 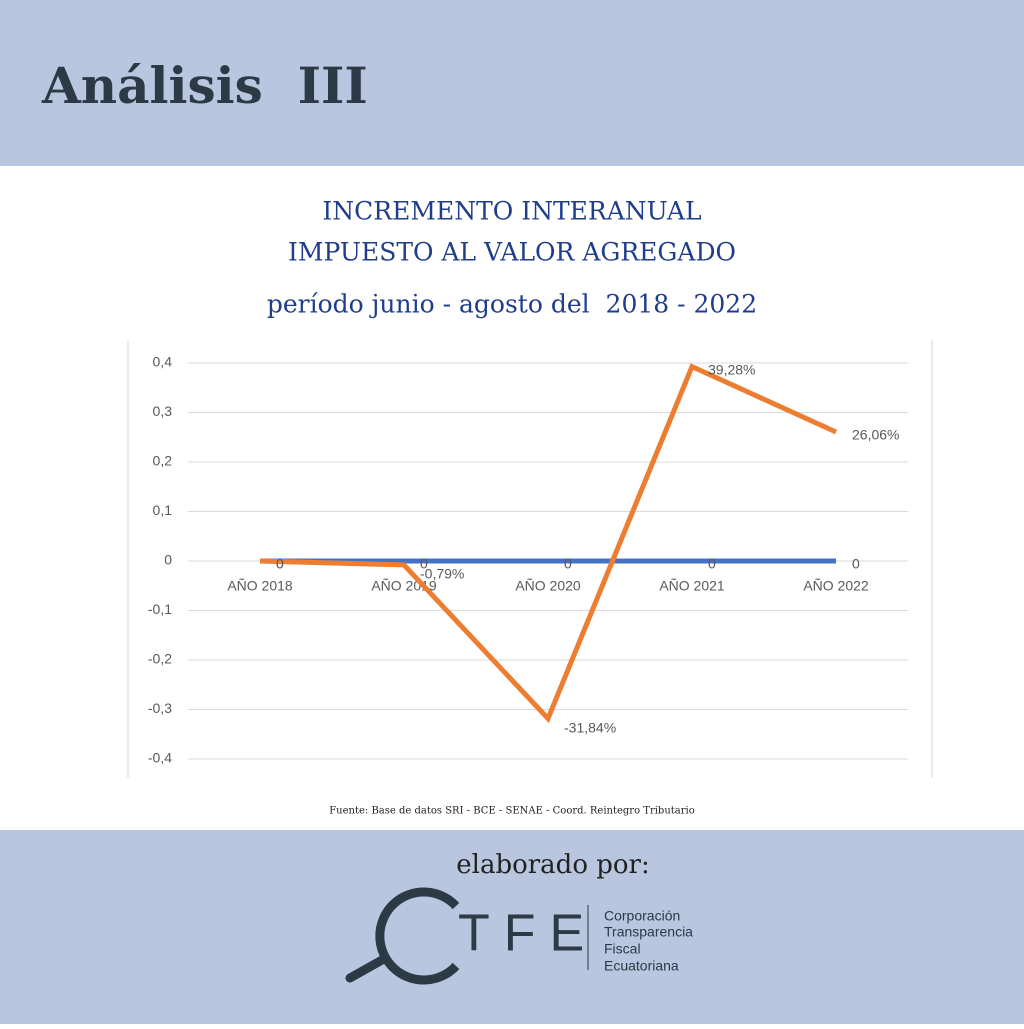 What do you see at coordinates (204, 85) in the screenshot?
I see `header-title: Análisis III` at bounding box center [204, 85].